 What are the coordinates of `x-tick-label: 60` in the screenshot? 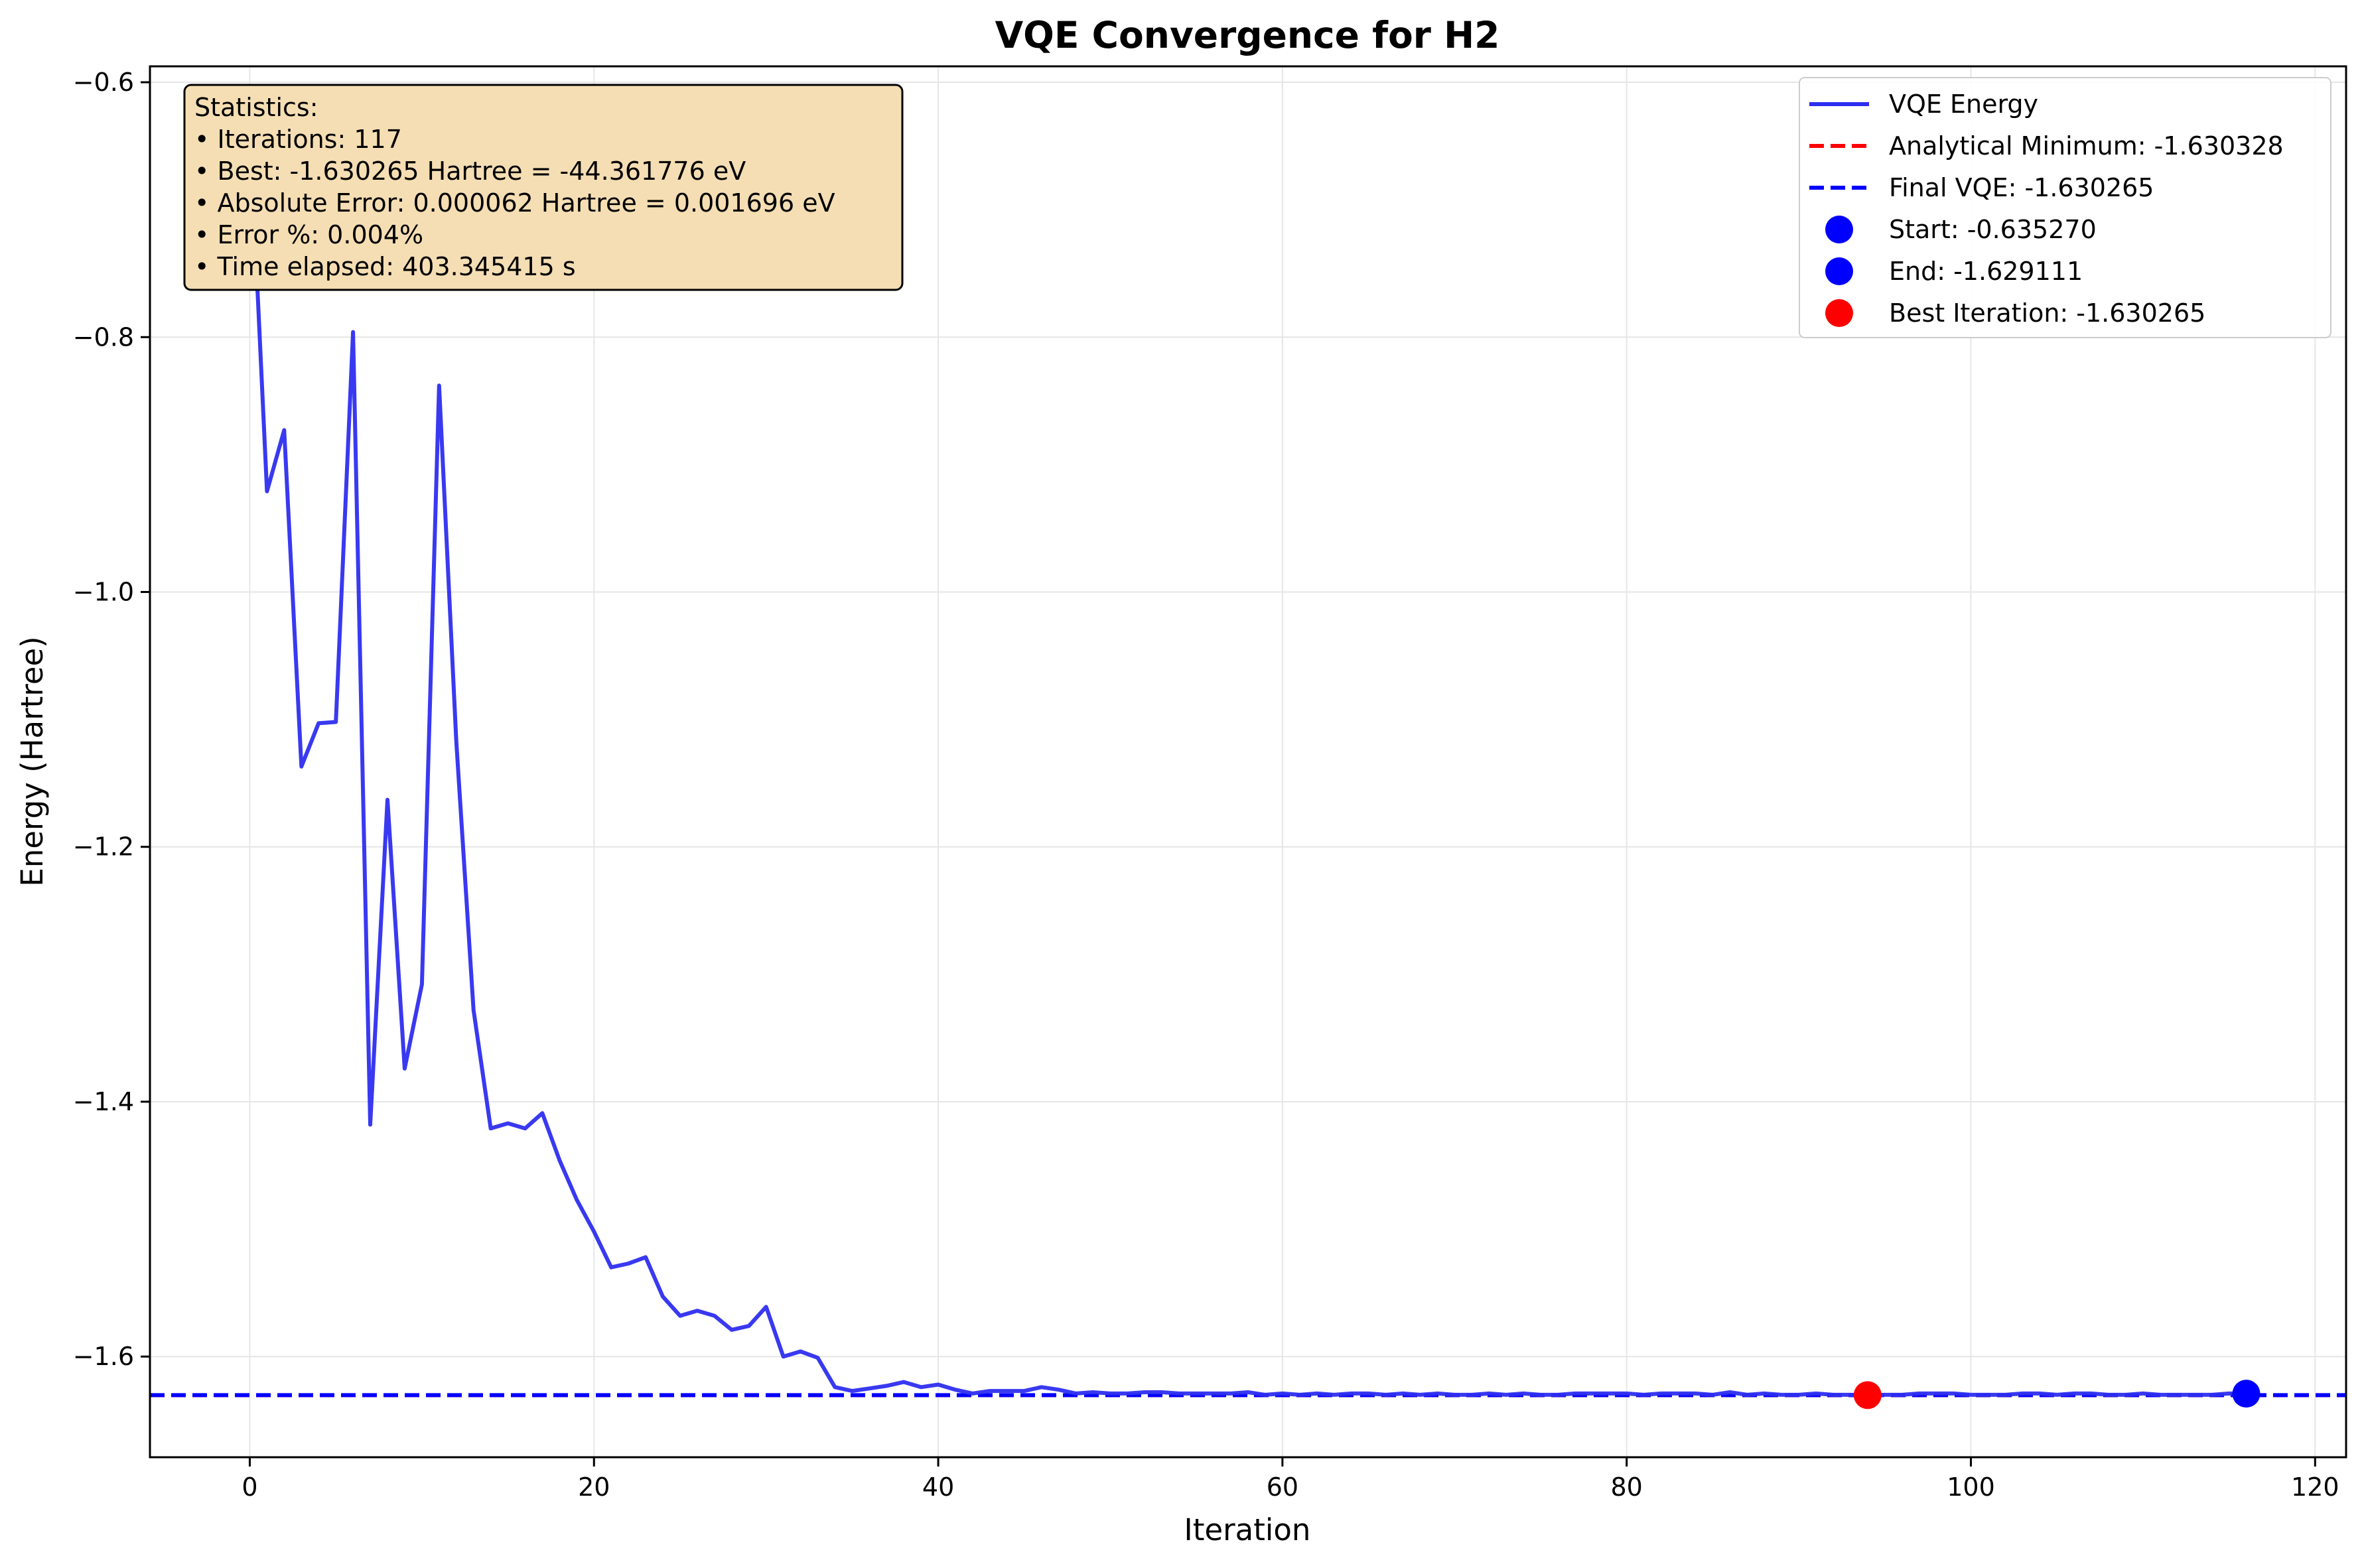 It's located at (1283, 1487).